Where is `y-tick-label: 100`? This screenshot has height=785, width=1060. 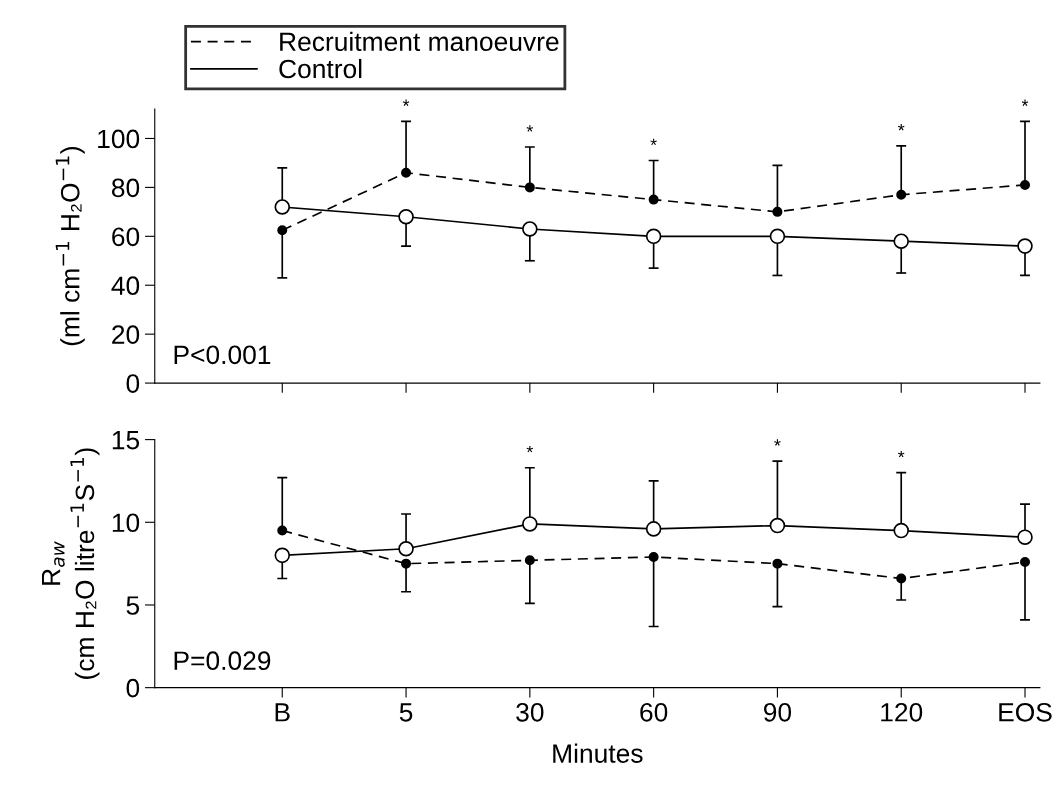
y-tick-label: 100 is located at coordinates (119, 139).